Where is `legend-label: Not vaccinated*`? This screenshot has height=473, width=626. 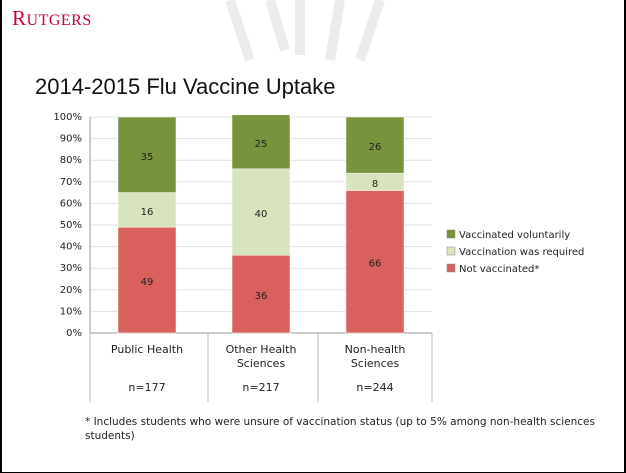
legend-label: Not vaccinated* is located at coordinates (499, 269).